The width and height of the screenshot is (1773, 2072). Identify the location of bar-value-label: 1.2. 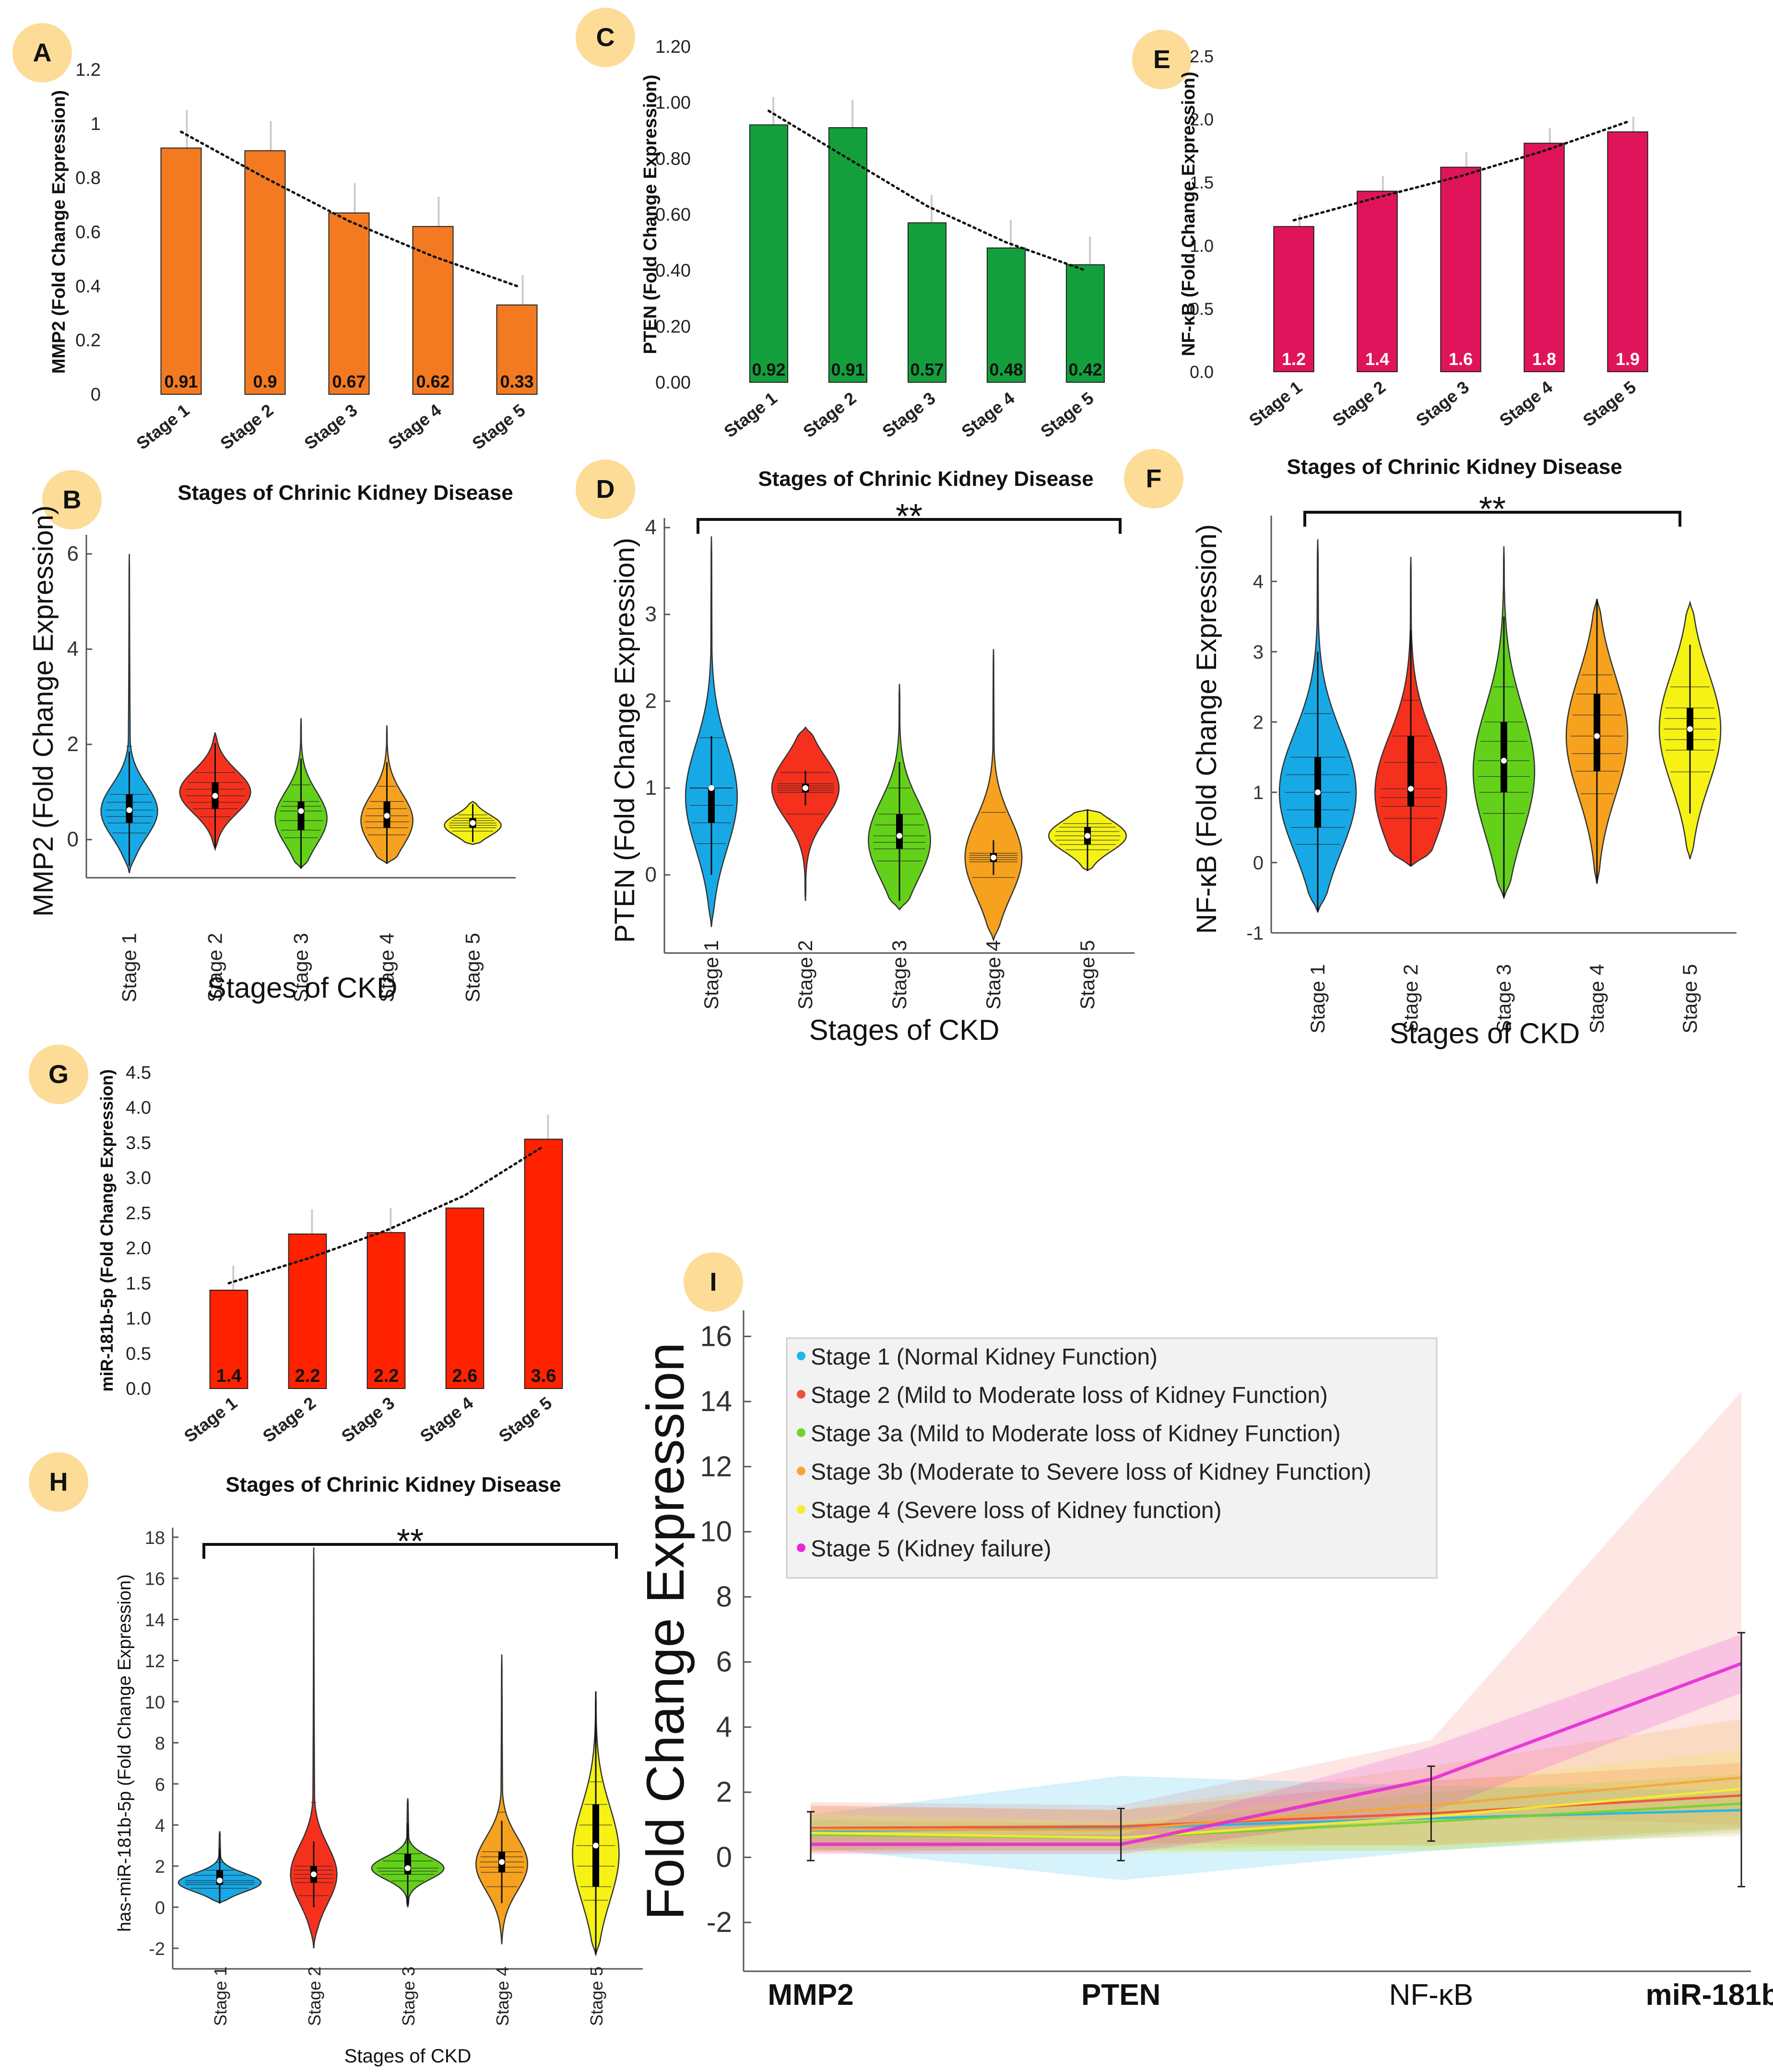
(1294, 359).